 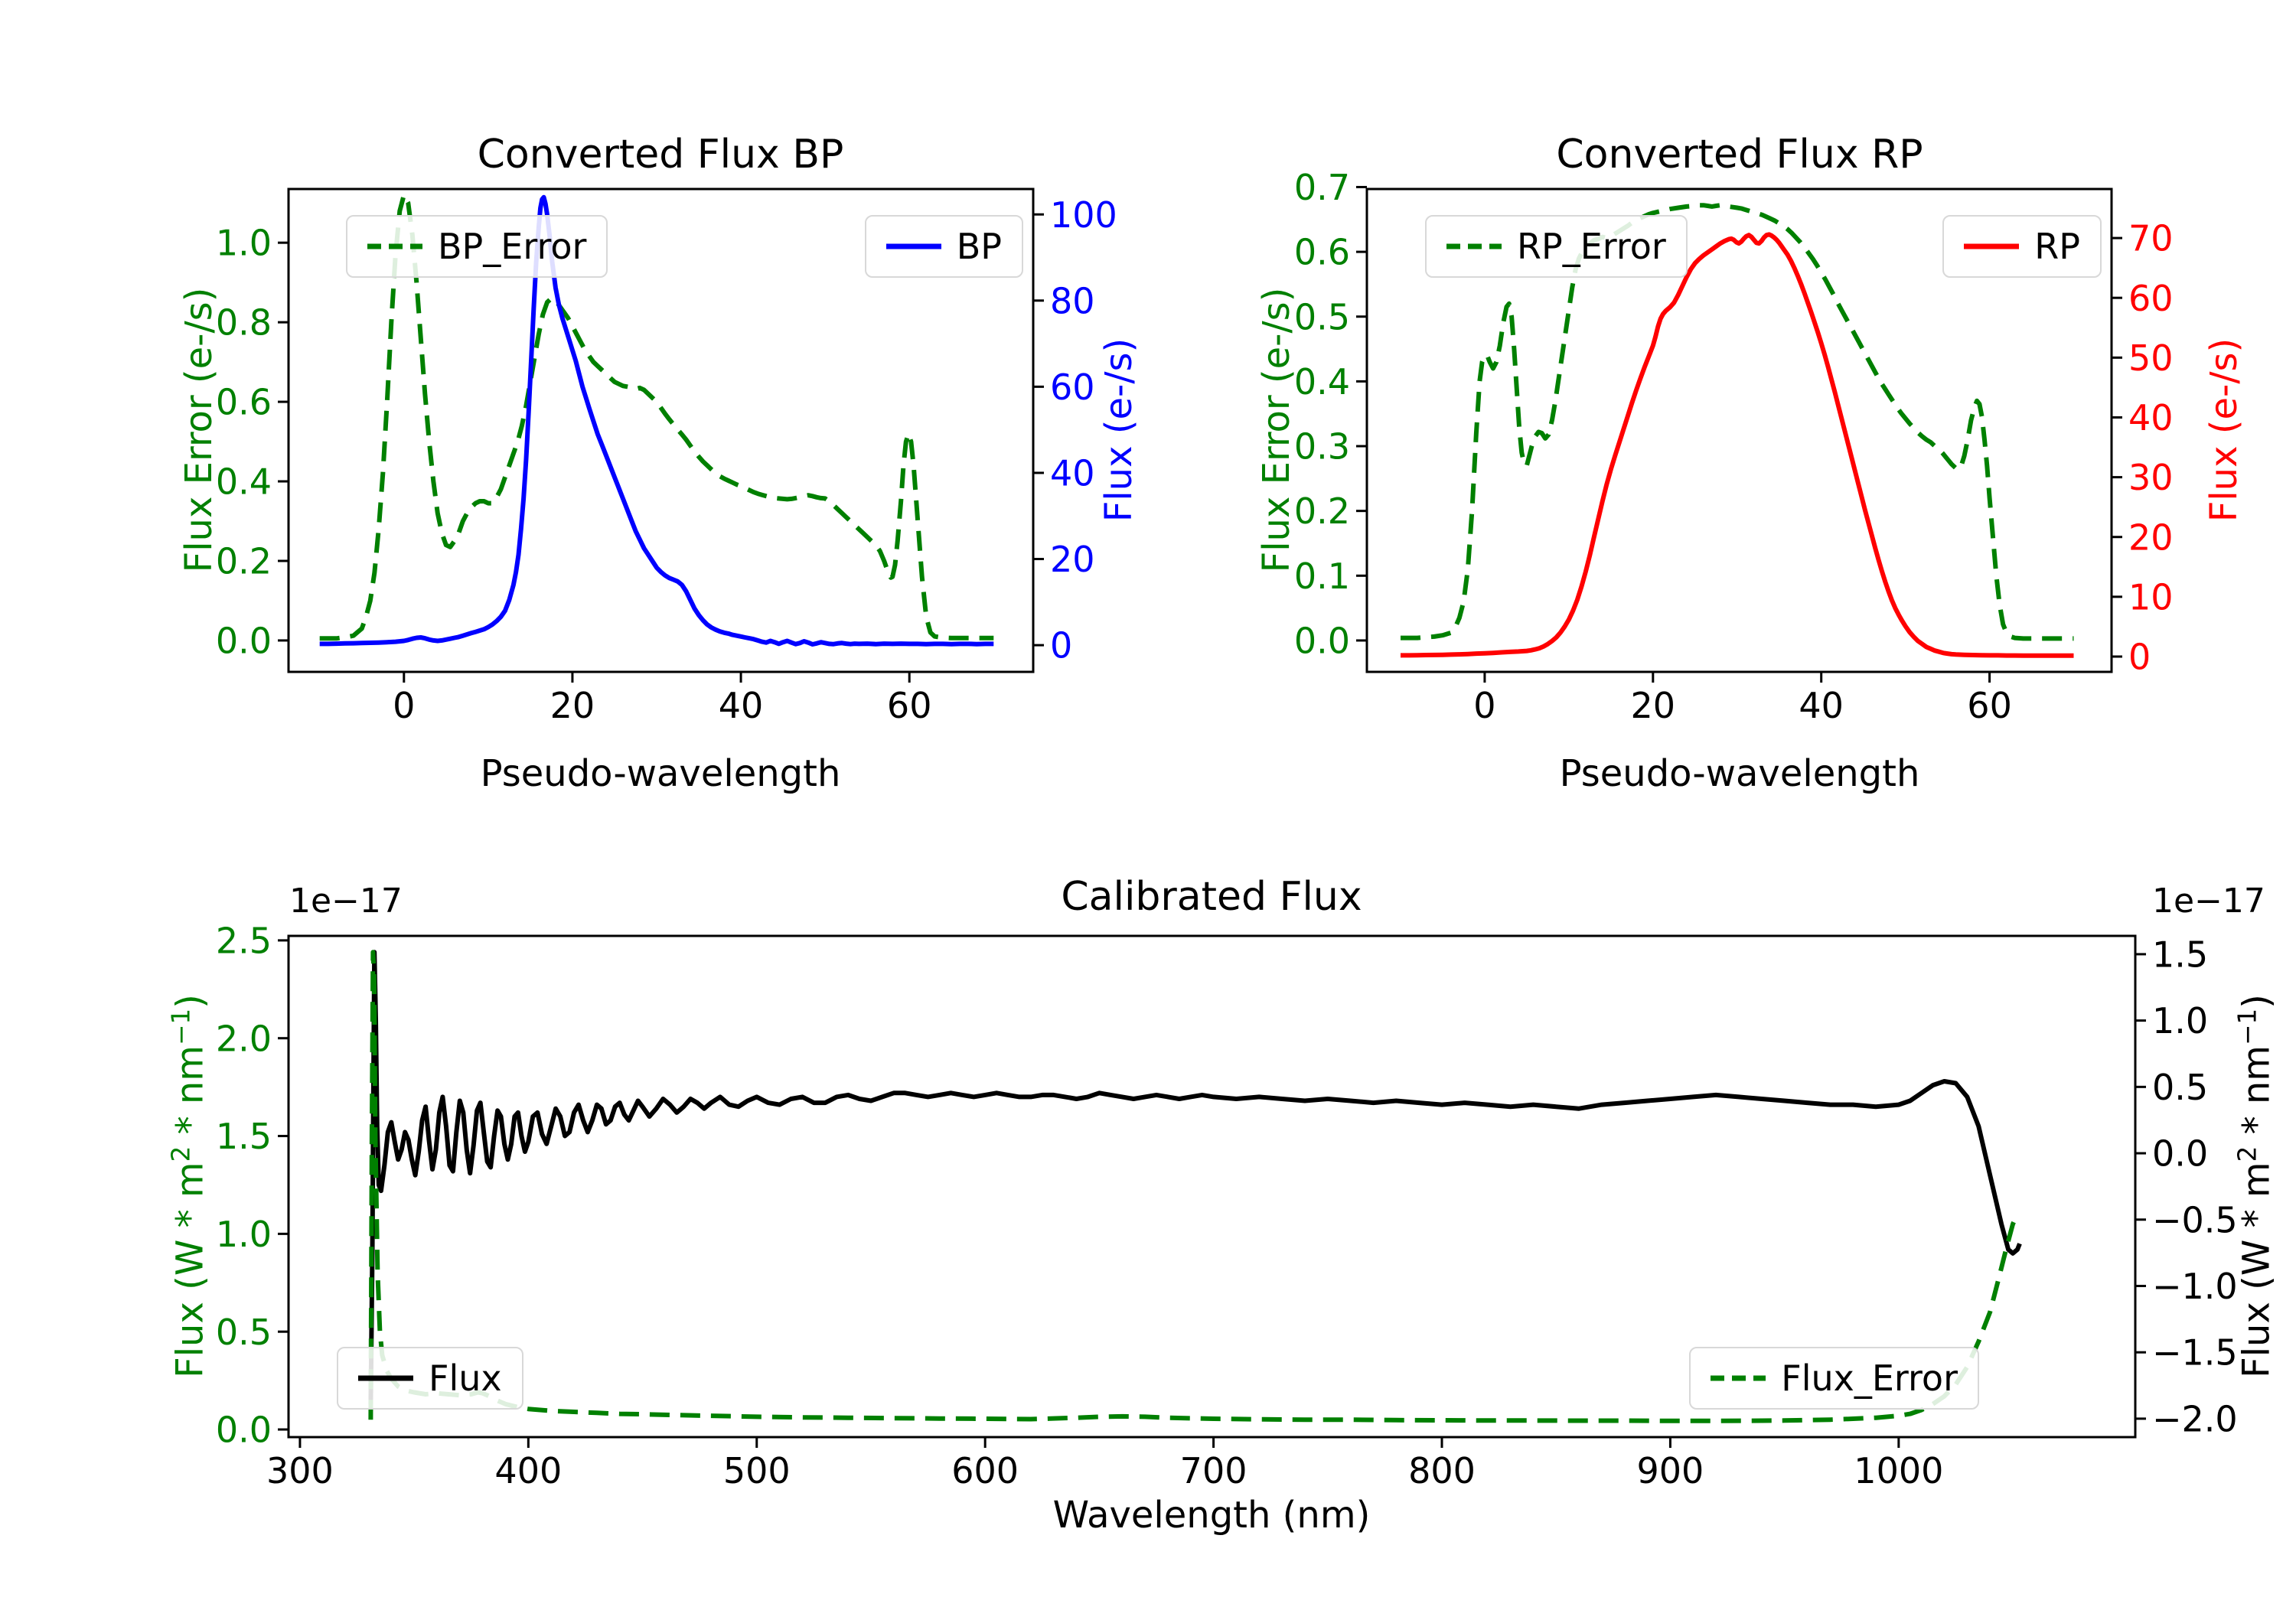 What do you see at coordinates (1276, 430) in the screenshot?
I see `ylabel-rp-error: Flux Error (e-/s)` at bounding box center [1276, 430].